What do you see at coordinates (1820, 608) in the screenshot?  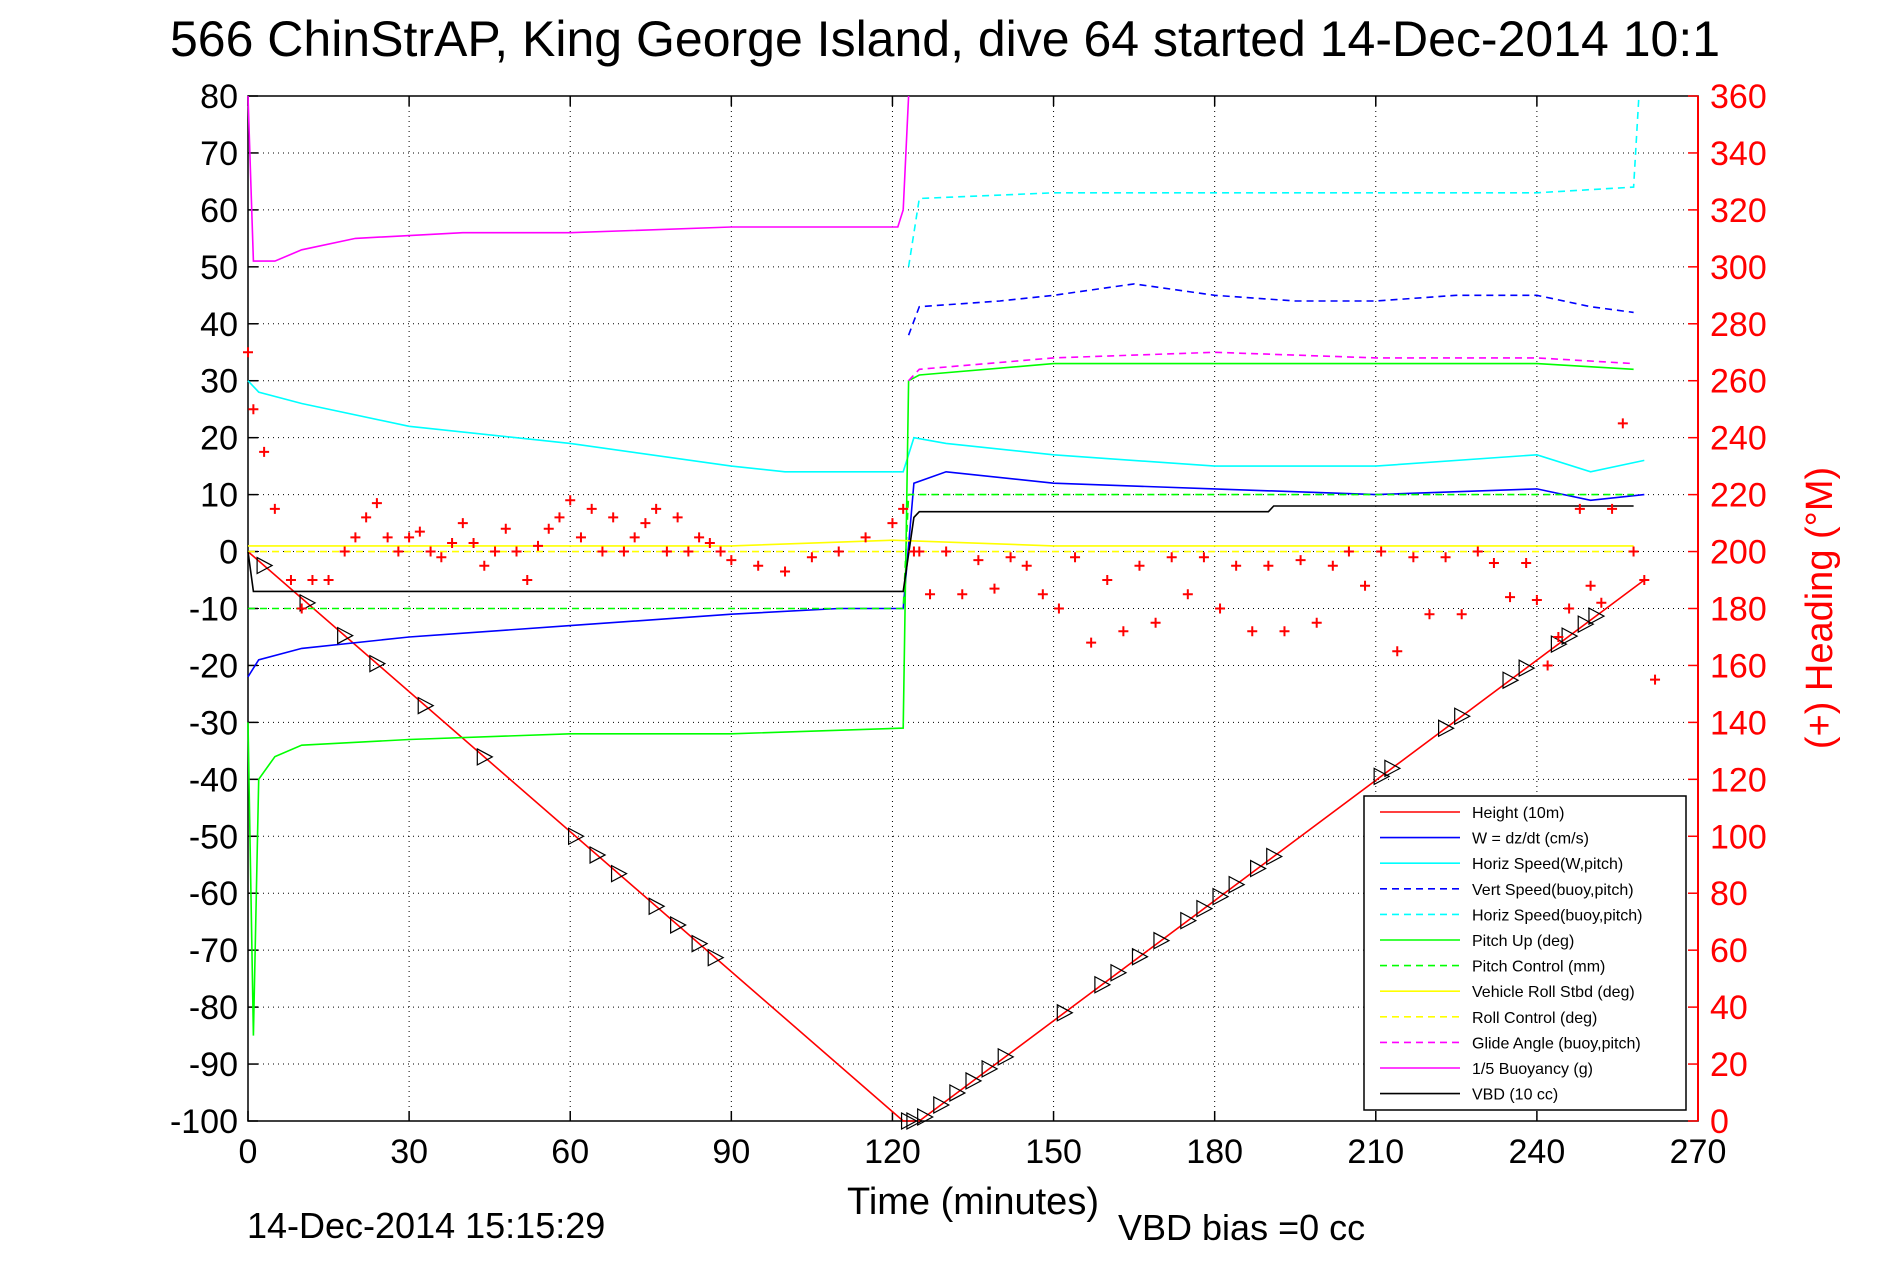 I see `y2-axis-label: (+) Heading (°M)` at bounding box center [1820, 608].